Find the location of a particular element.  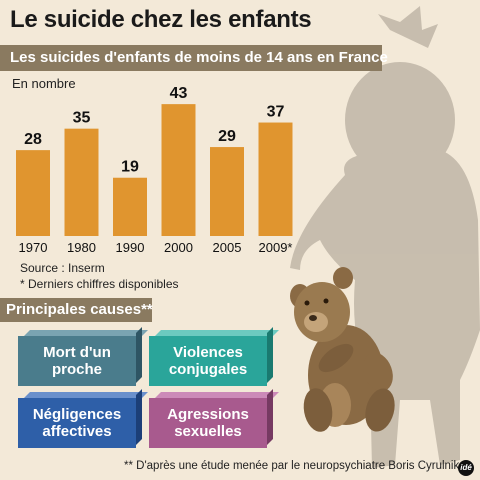

unit-label: En nombre is located at coordinates (44, 83).